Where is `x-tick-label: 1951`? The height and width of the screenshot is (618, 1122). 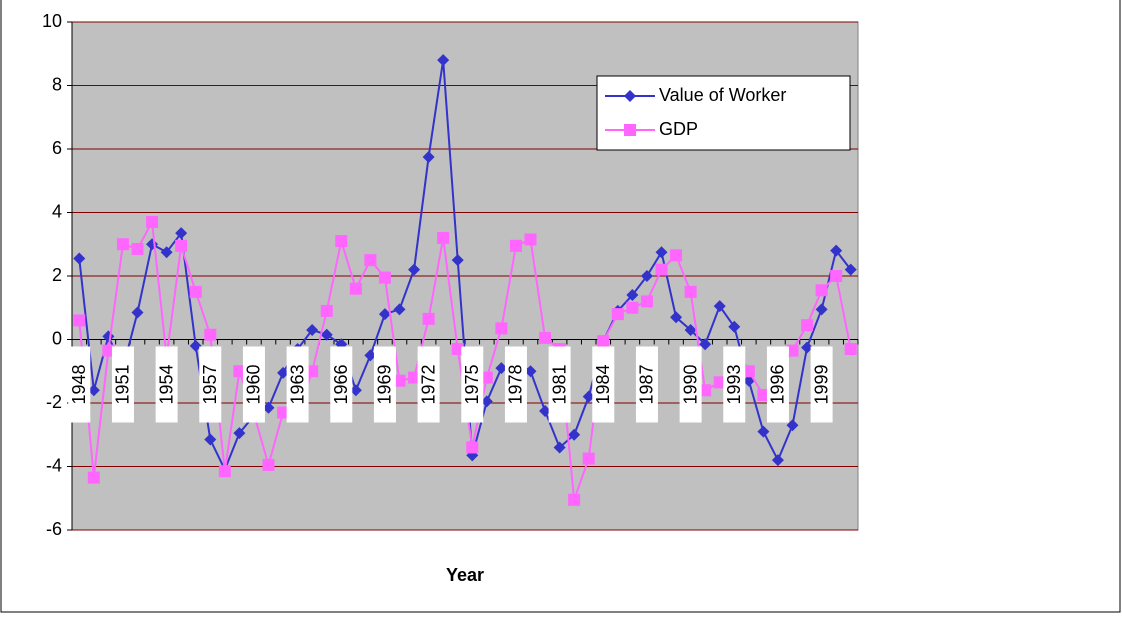
x-tick-label: 1951 is located at coordinates (123, 384).